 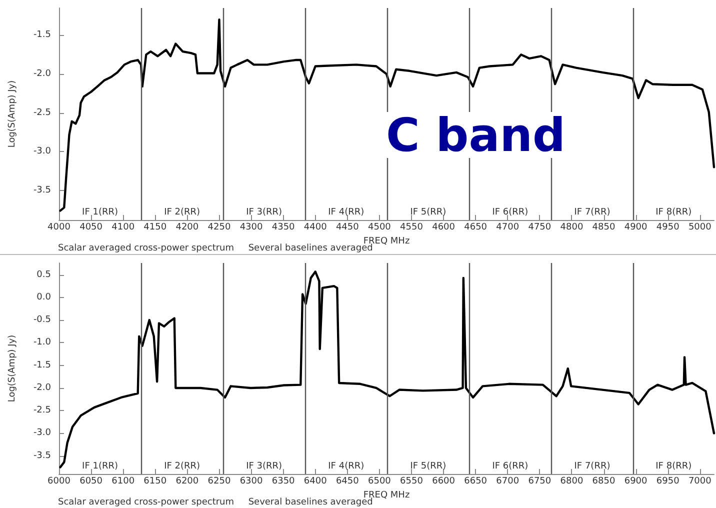 What do you see at coordinates (187, 481) in the screenshot?
I see `x-tick-label: 6200` at bounding box center [187, 481].